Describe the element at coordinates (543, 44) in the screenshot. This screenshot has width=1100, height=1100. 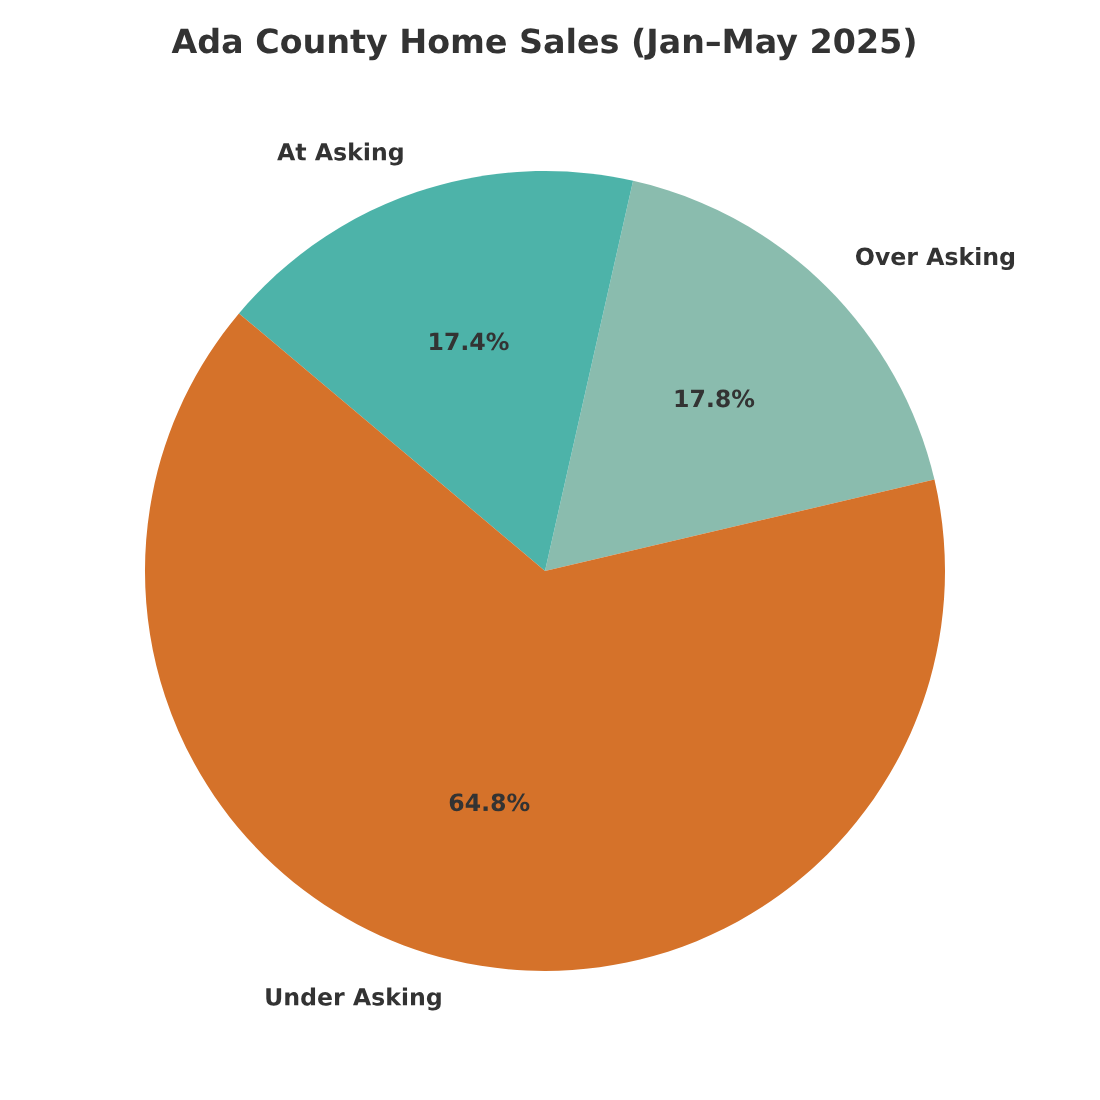
I see `chart-title: Ada County Home Sales (Jan–May 2025)` at that location.